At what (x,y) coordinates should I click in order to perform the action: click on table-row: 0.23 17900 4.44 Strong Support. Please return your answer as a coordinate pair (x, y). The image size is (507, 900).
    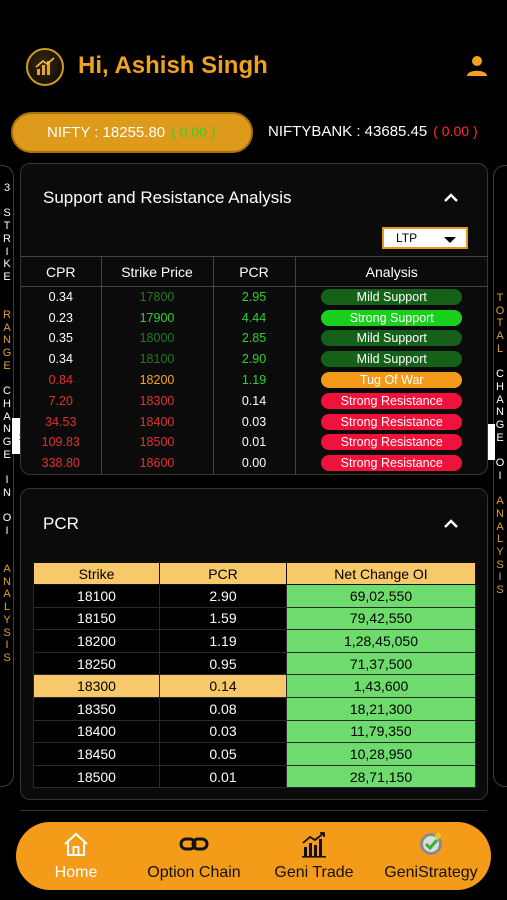
    Looking at the image, I should click on (254, 318).